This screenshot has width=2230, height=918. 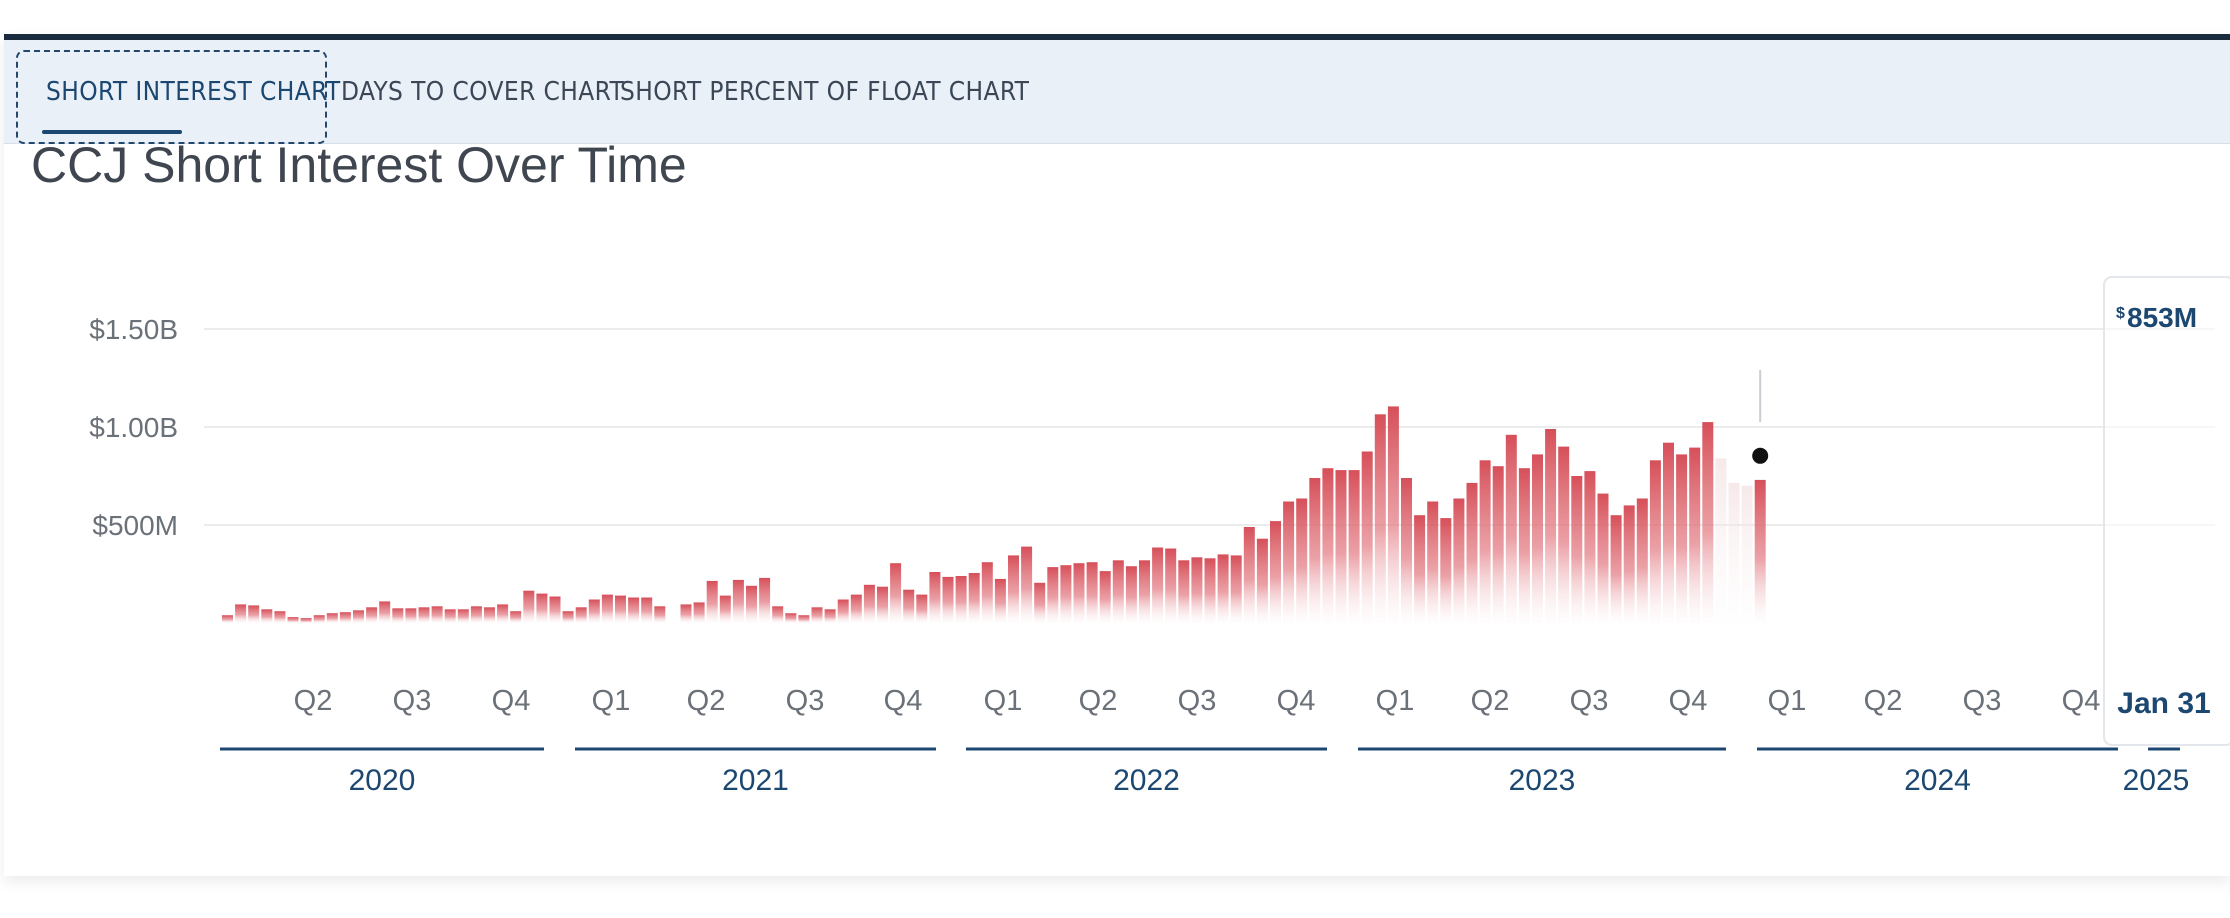 I want to click on tab-short-interest-chart: SHORT INTEREST CHART, so click(x=193, y=92).